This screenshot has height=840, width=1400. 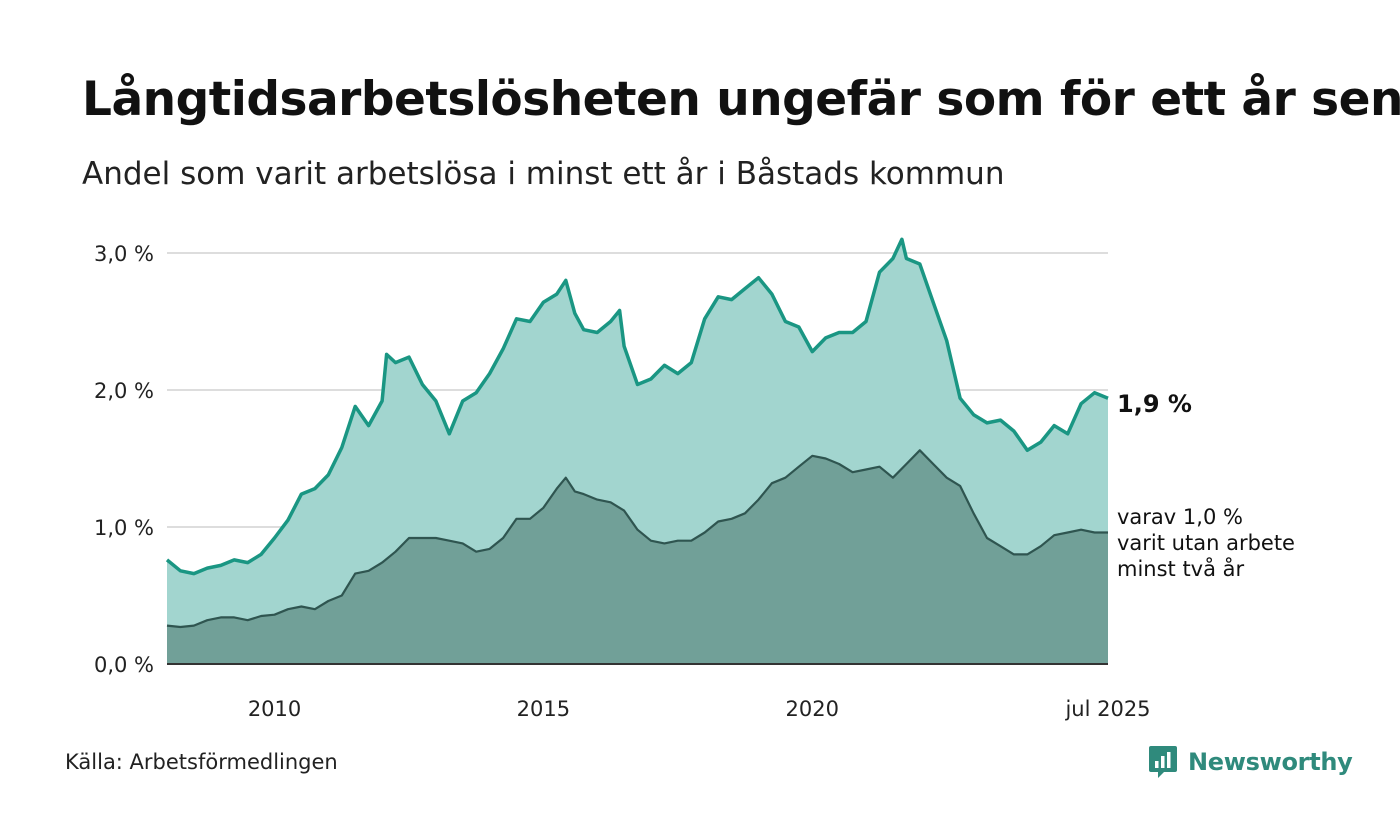 What do you see at coordinates (1206, 543) in the screenshot?
I see `annotation-line: varit utan arbete` at bounding box center [1206, 543].